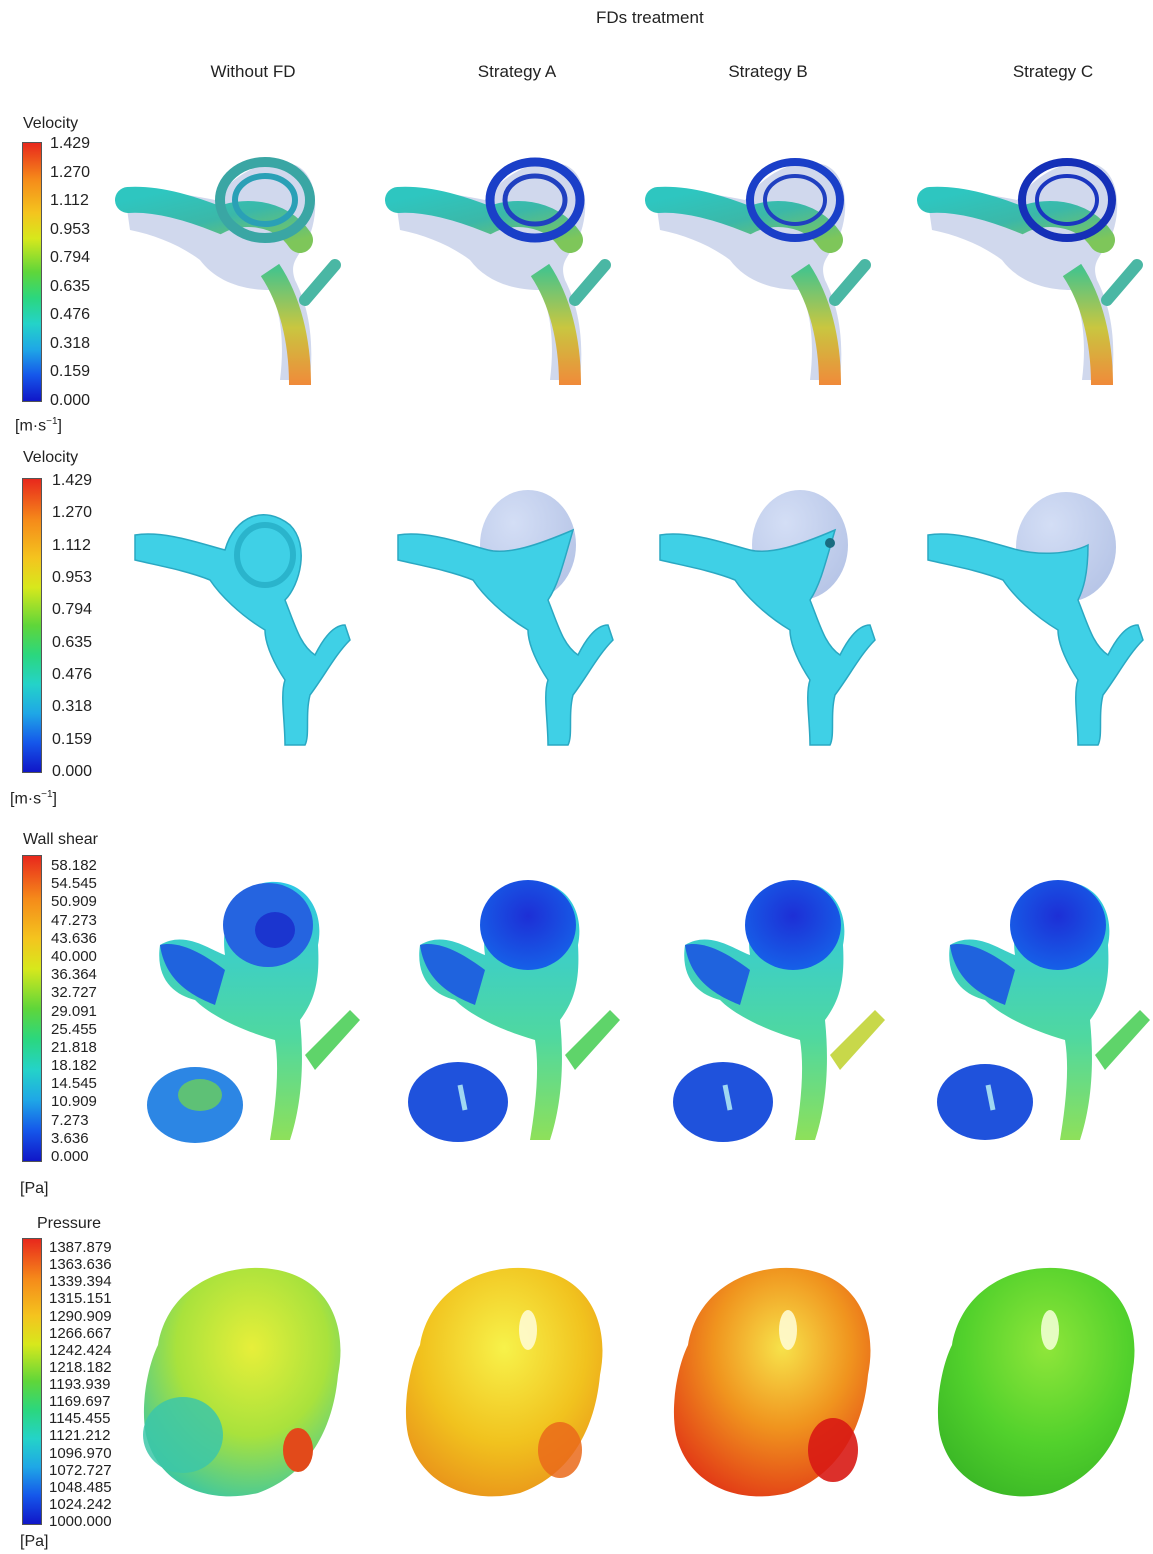 The width and height of the screenshot is (1153, 1554). Describe the element at coordinates (1036, 1382) in the screenshot. I see `pressure-panel-strategy-c` at that location.